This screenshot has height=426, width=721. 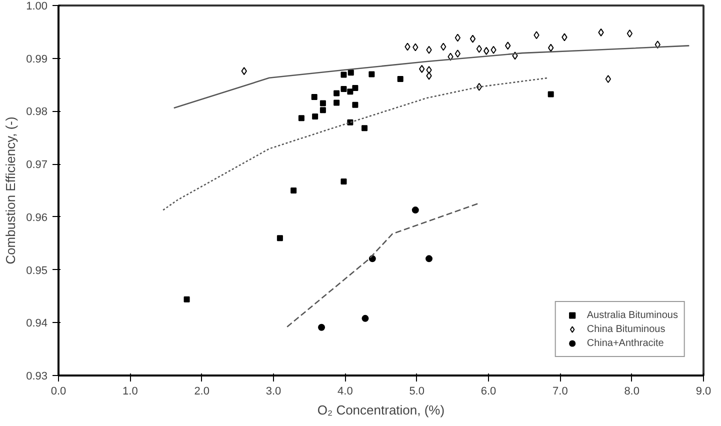 I want to click on x-tick-label: 2.0, so click(x=202, y=392).